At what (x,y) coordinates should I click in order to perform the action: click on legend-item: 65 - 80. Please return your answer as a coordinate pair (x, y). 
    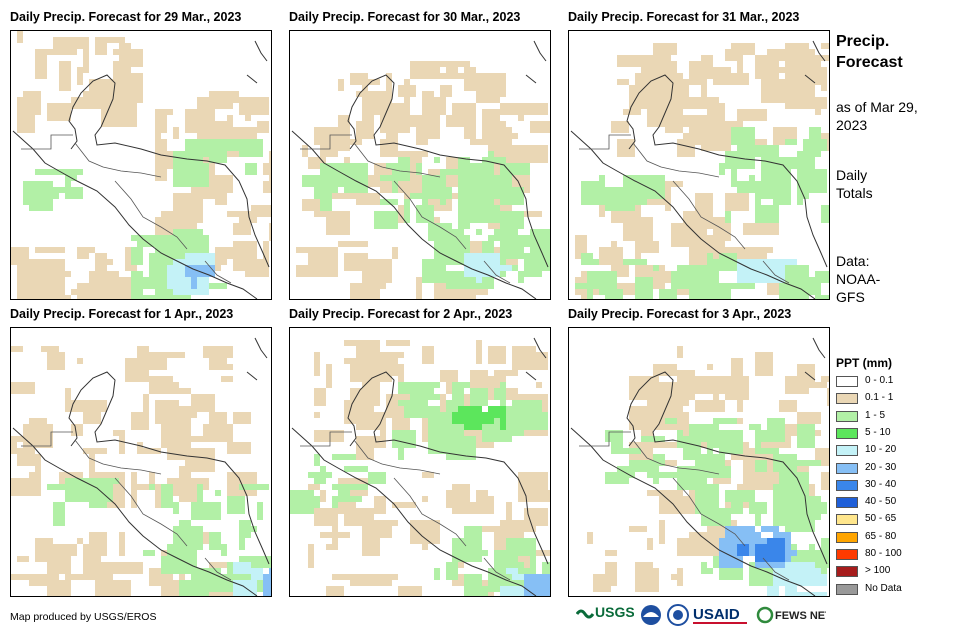
    Looking at the image, I should click on (896, 538).